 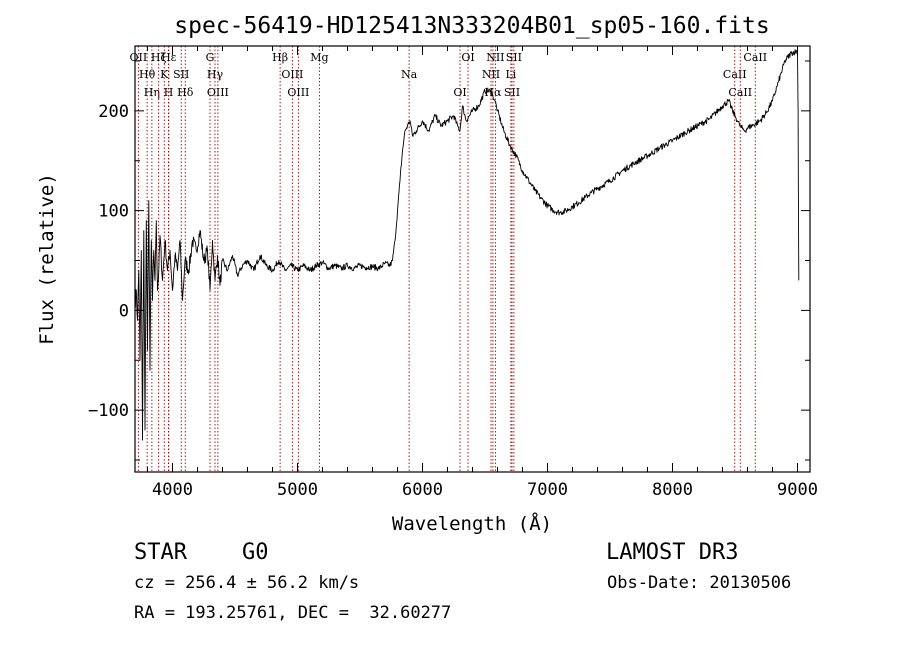 What do you see at coordinates (139, 57) in the screenshot?
I see `marker-label: OII` at bounding box center [139, 57].